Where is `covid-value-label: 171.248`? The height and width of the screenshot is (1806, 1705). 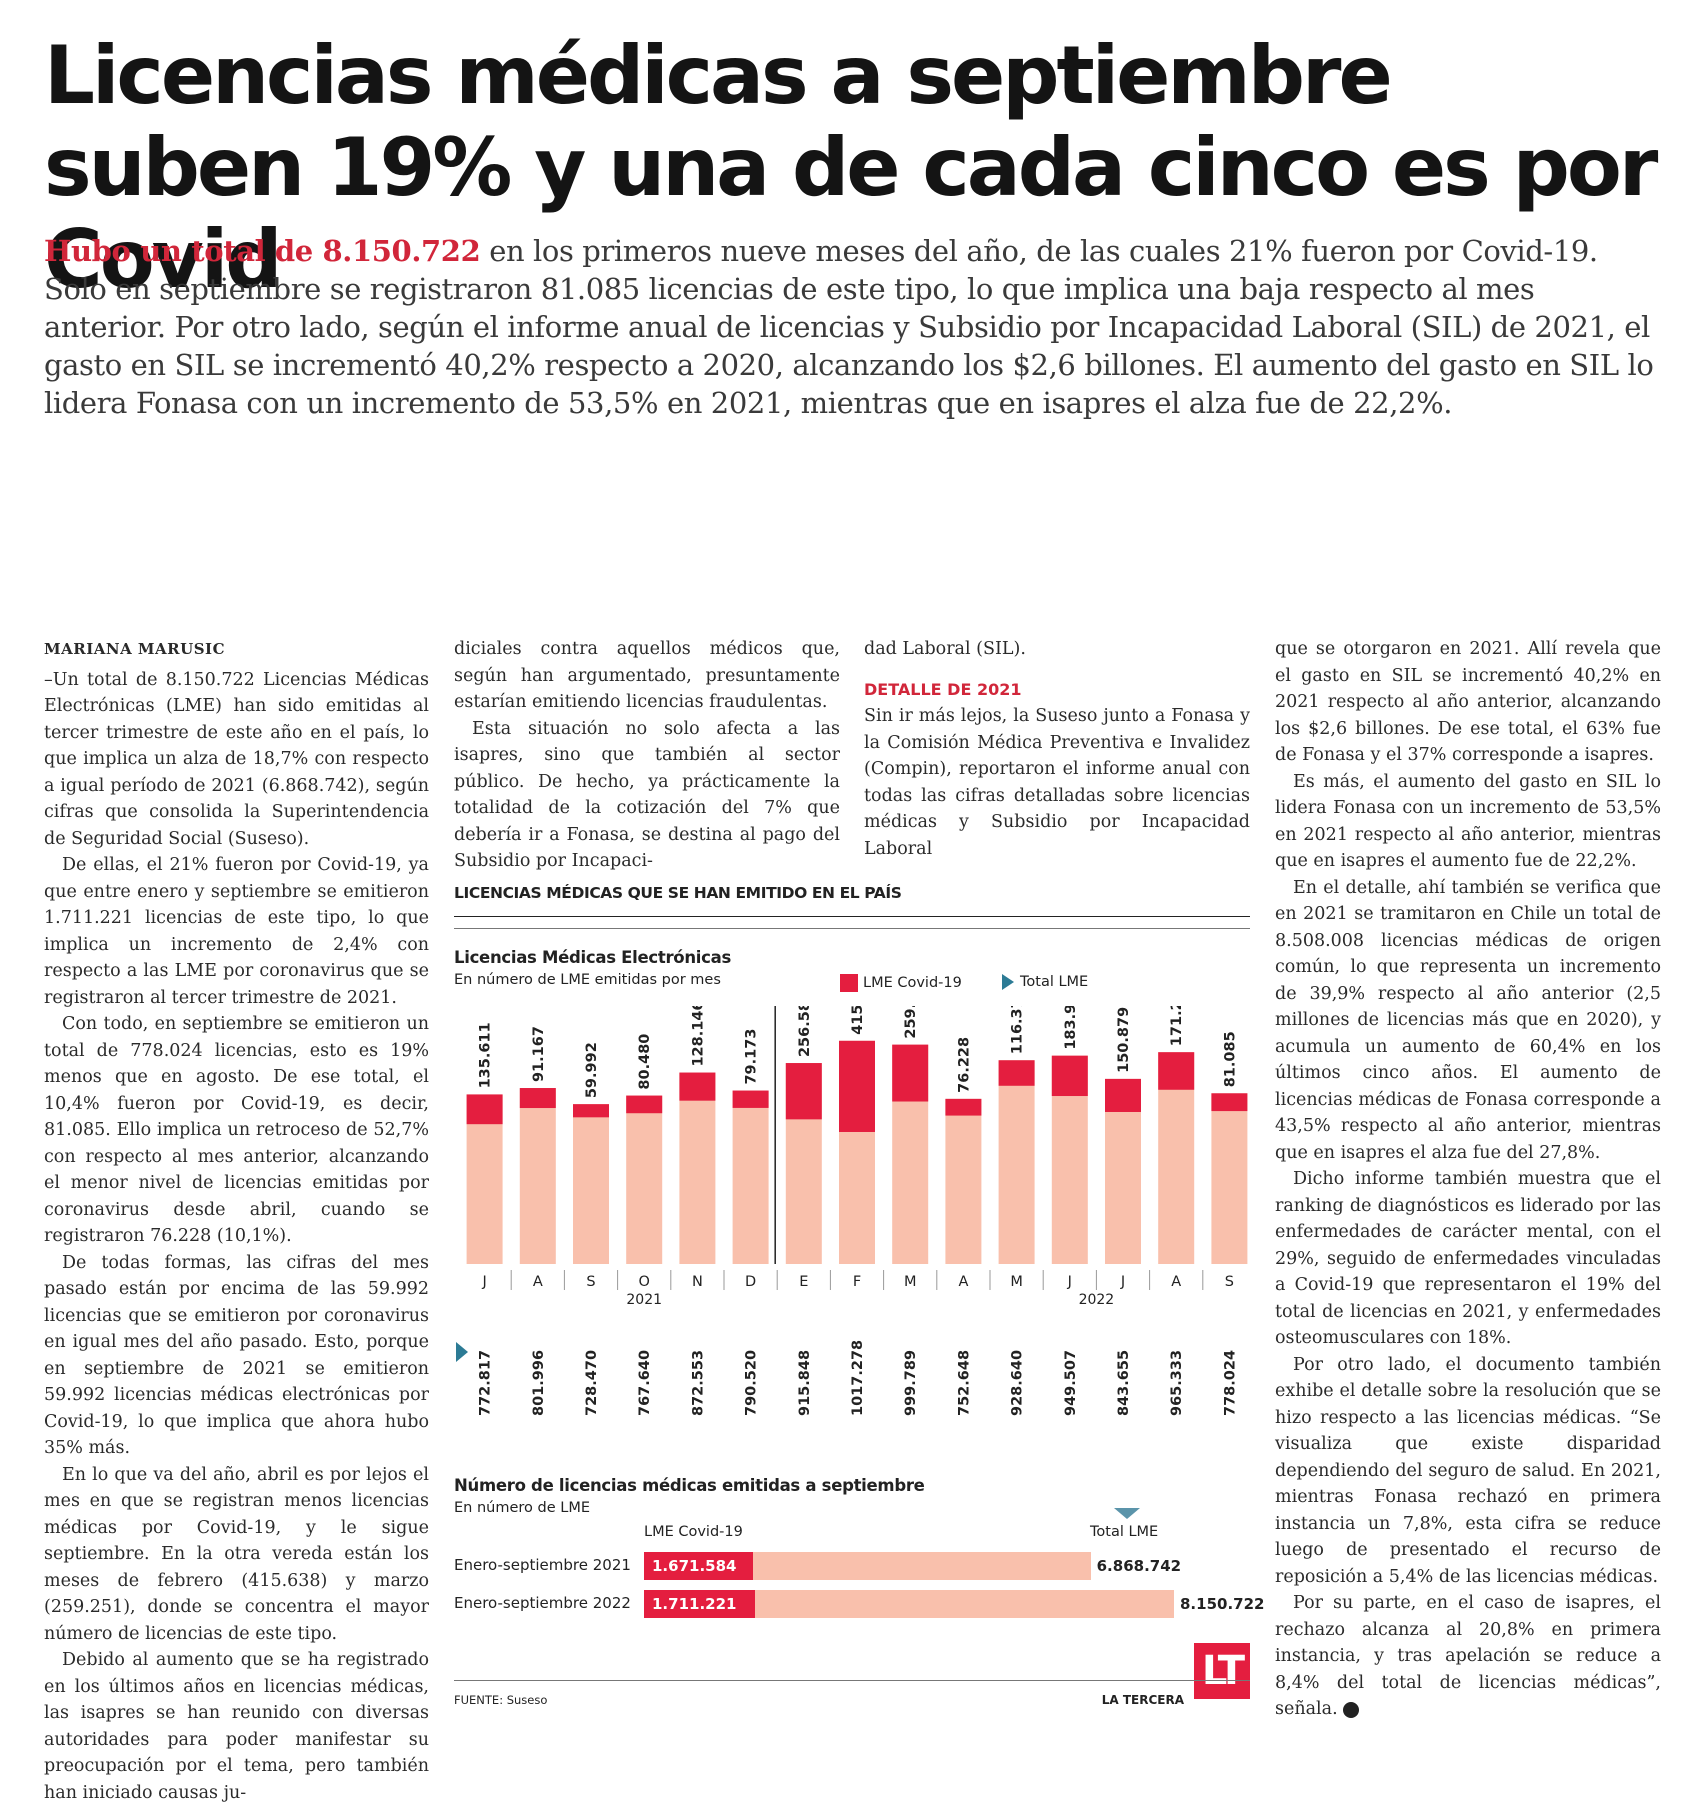 covid-value-label: 171.248 is located at coordinates (1177, 1026).